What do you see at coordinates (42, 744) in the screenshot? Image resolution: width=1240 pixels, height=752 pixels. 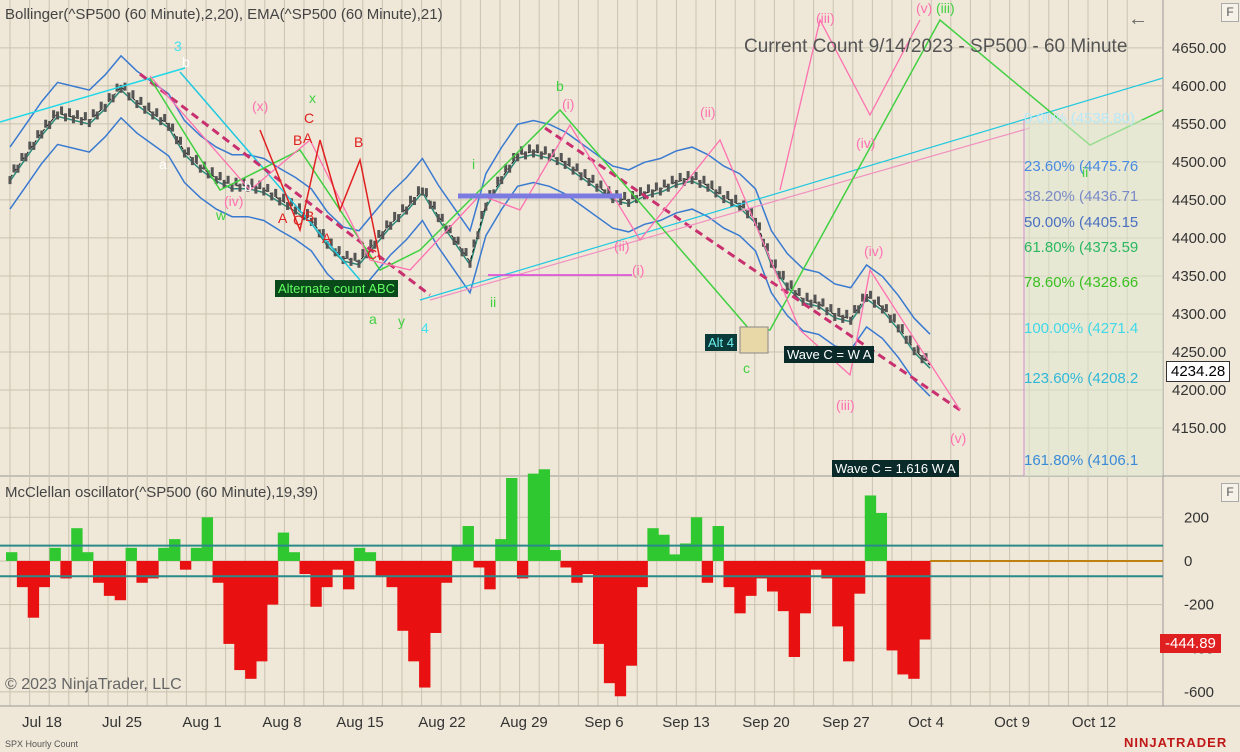 I see `footer-note: SPX Hourly Count` at bounding box center [42, 744].